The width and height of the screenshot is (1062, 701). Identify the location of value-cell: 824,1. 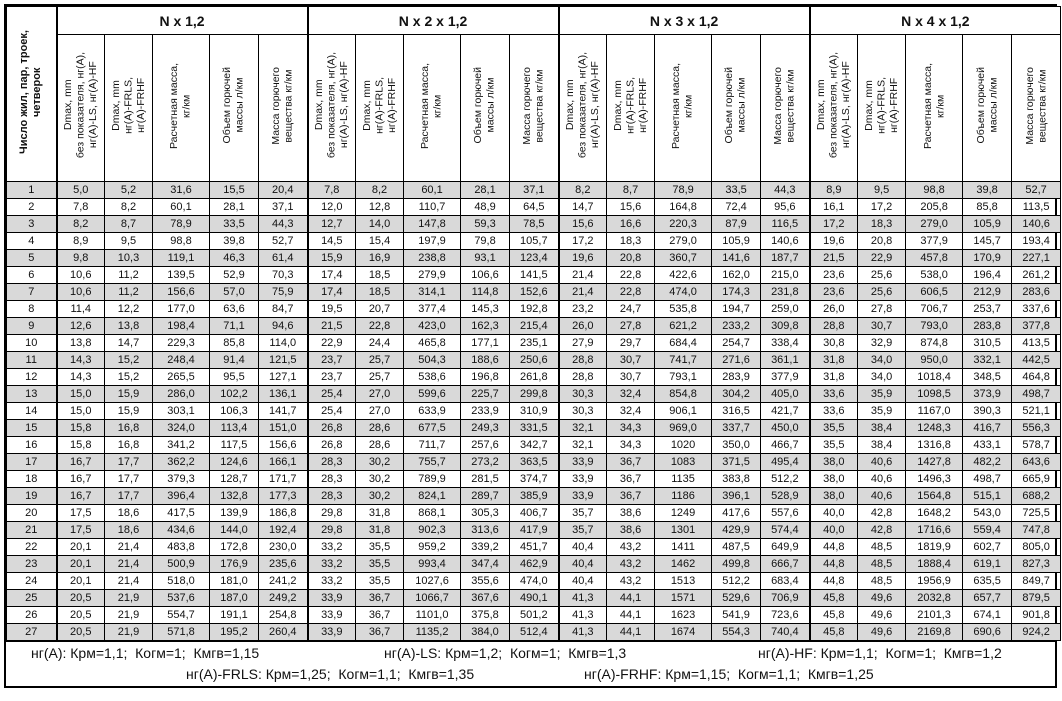
(432, 496).